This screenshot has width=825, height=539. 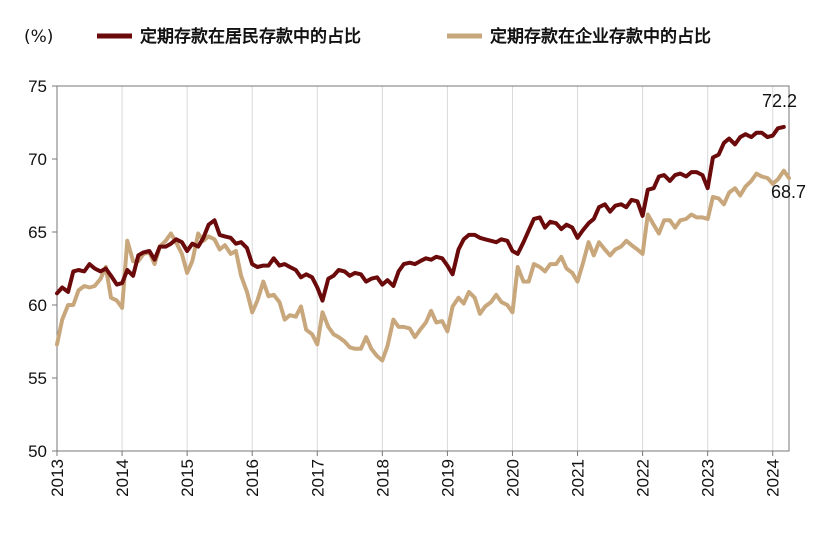 What do you see at coordinates (773, 478) in the screenshot?
I see `x-tick-label: 2024` at bounding box center [773, 478].